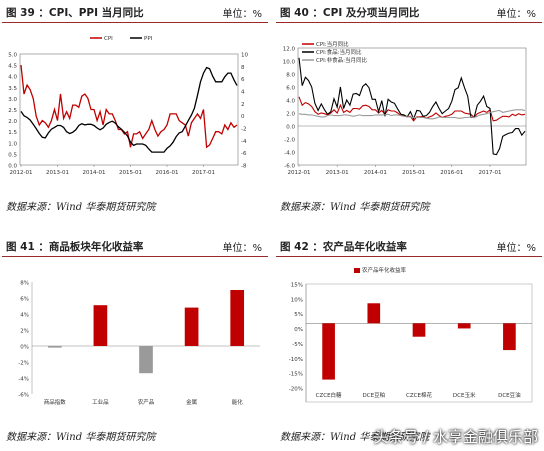 Image resolution: width=544 pixels, height=451 pixels. I want to click on panel-header: 图 40 ：CPI 及分项当月同比 单位：%, so click(409, 12).